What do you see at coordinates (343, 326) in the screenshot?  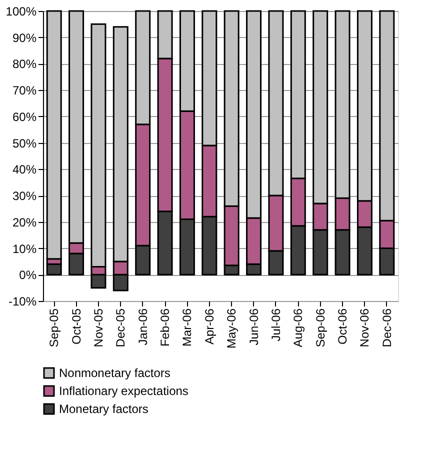 I see `x-tick-label: Oct-06` at bounding box center [343, 326].